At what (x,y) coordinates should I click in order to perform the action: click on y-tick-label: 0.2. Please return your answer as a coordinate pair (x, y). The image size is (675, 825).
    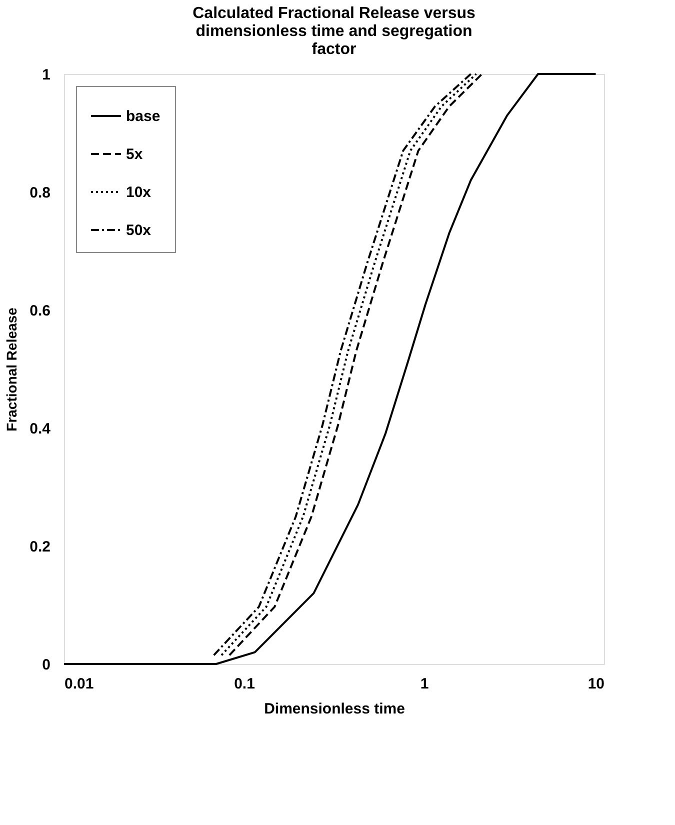
    Looking at the image, I should click on (40, 547).